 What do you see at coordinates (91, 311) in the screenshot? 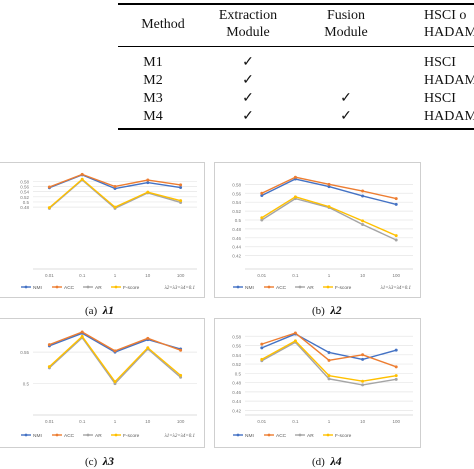
I see `caption-a-label: (a)` at bounding box center [91, 311].